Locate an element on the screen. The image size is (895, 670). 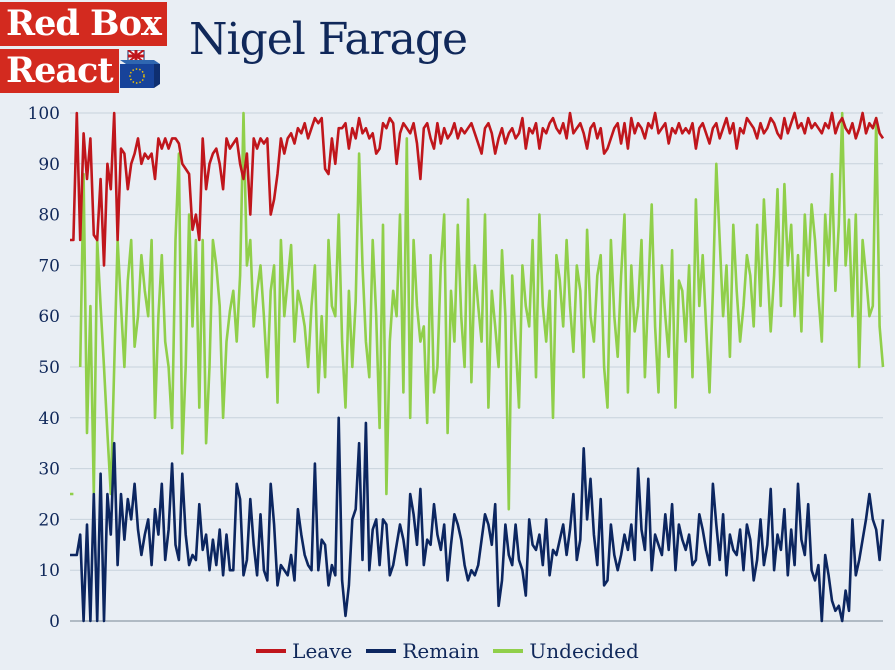
logo: Red Box React is located at coordinates (87, 47).